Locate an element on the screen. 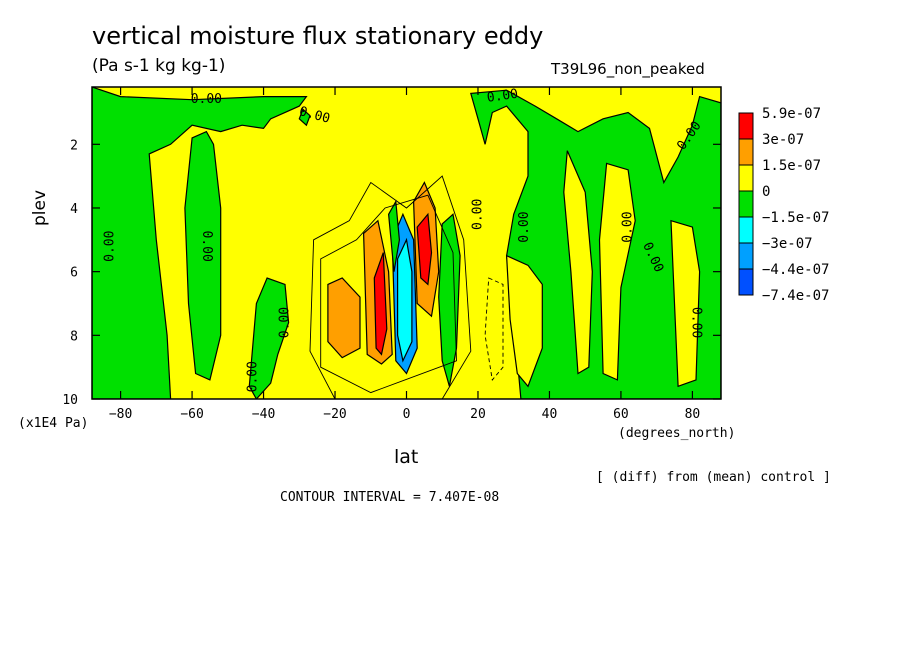 The height and width of the screenshot is (654, 904). y-tick-label: 8 is located at coordinates (74, 336).